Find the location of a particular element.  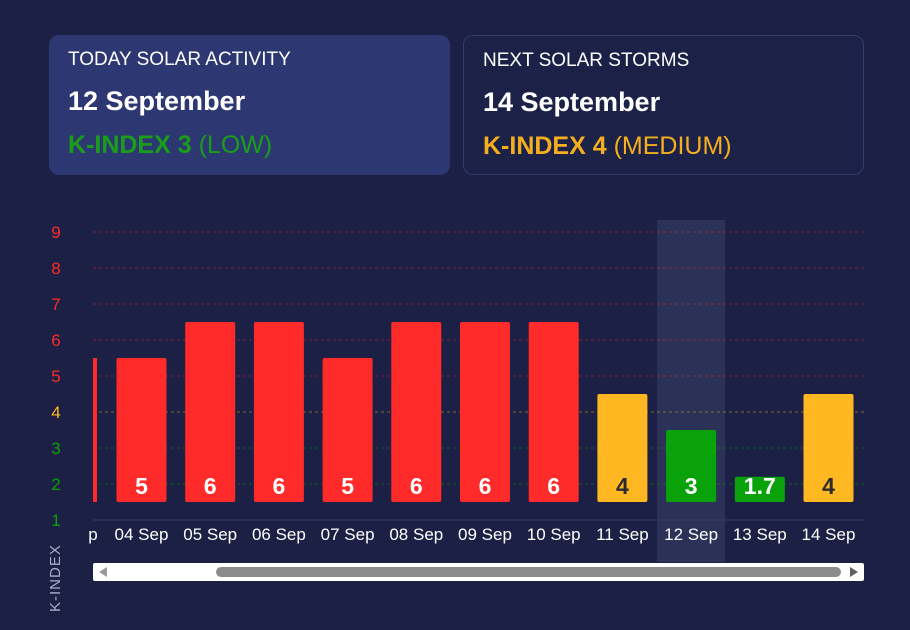

x-tick-label: 14 Sep is located at coordinates (829, 534).